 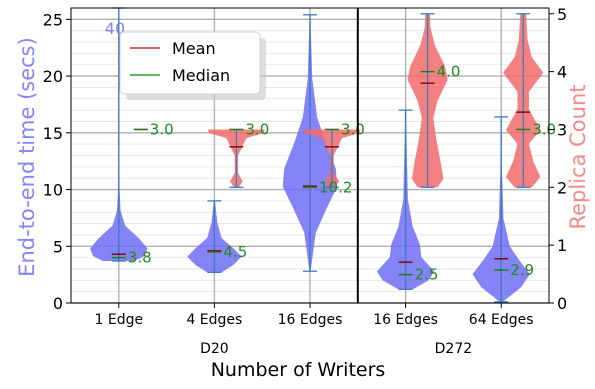 What do you see at coordinates (214, 320) in the screenshot?
I see `x-tick-label: 4 Edges` at bounding box center [214, 320].